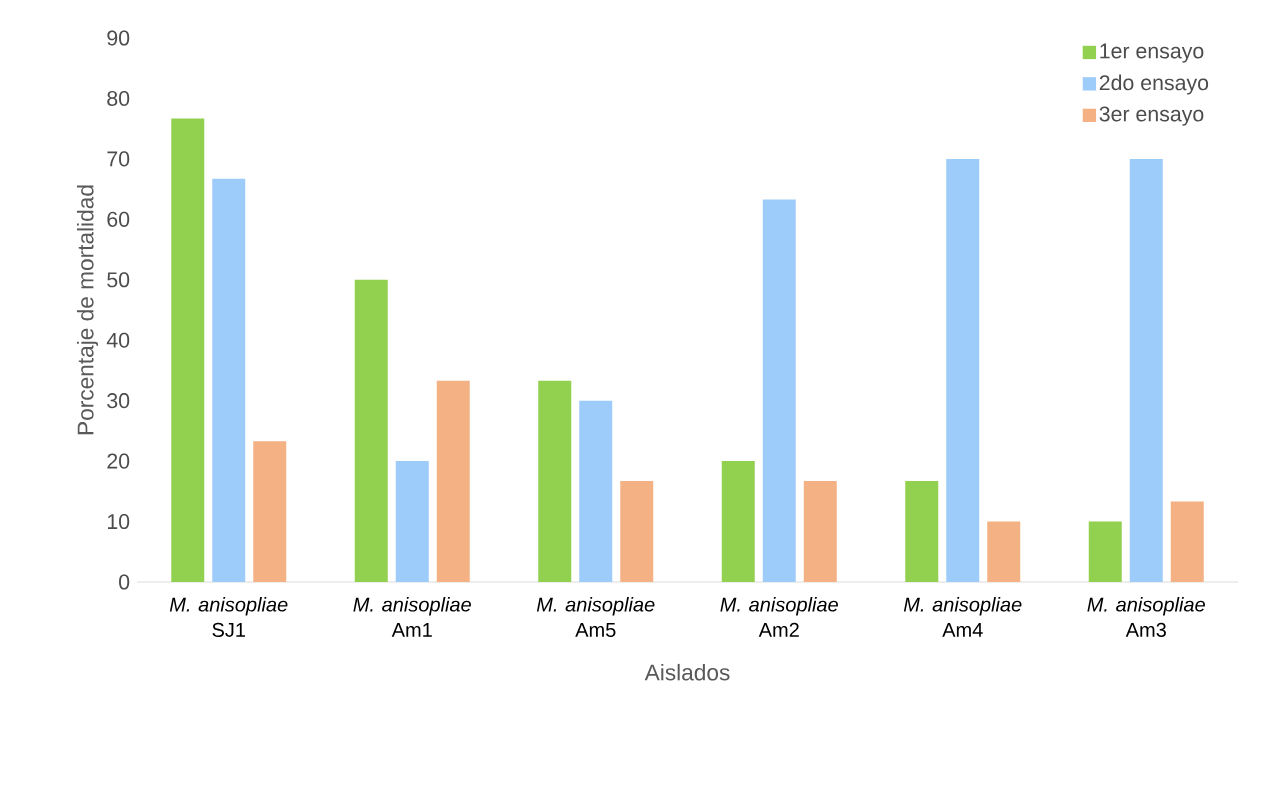  I want to click on y-axis-title: Porcentaje de mortalidad, so click(87, 310).